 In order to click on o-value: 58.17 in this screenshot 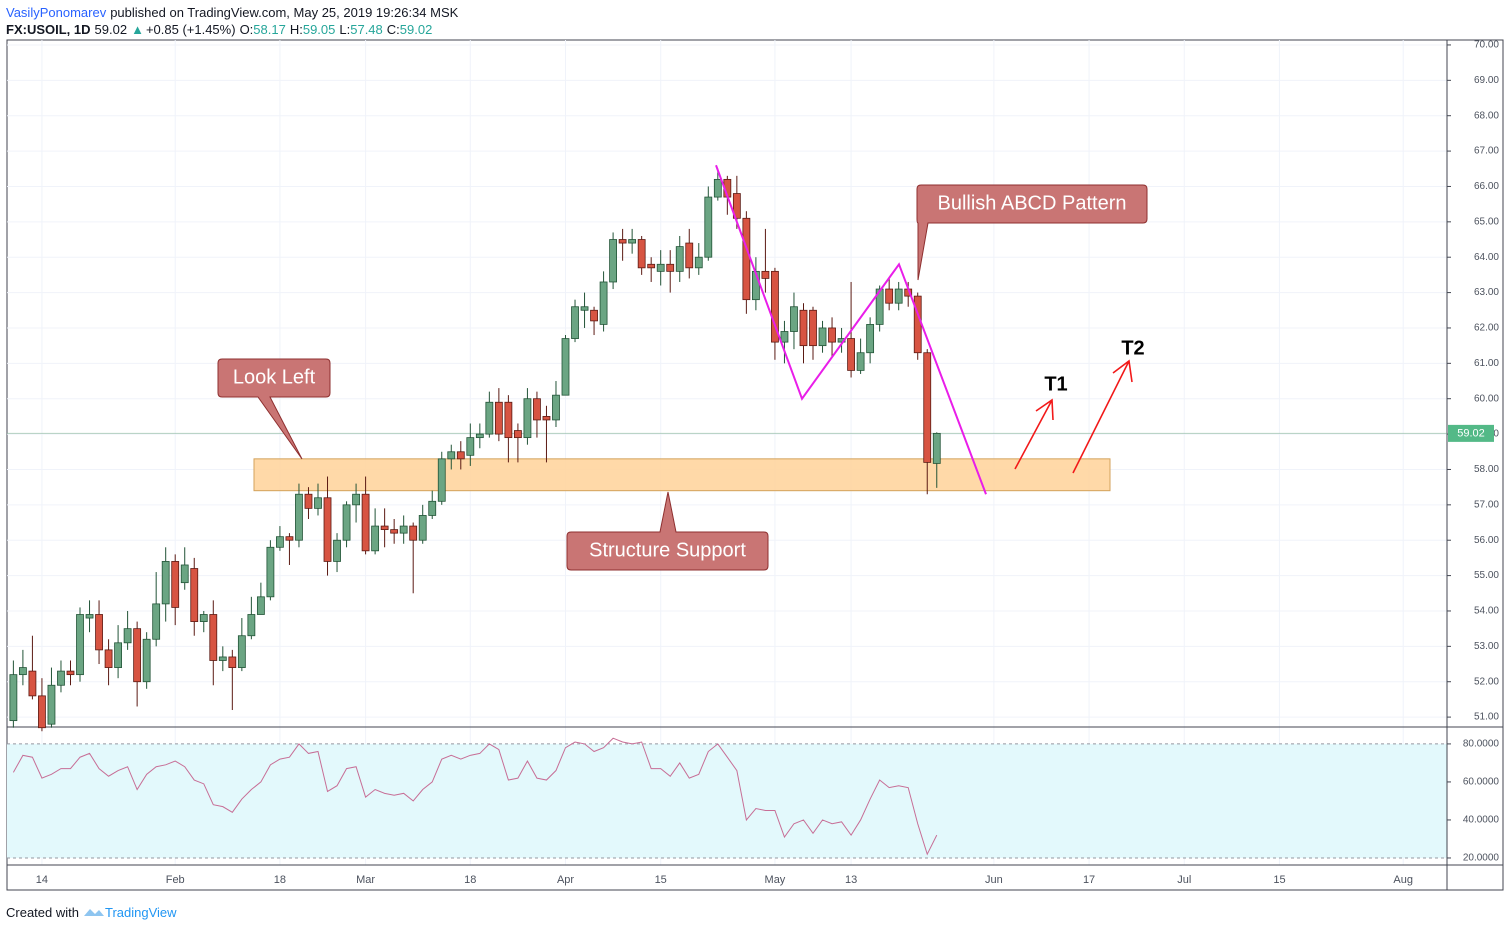, I will do `click(269, 29)`.